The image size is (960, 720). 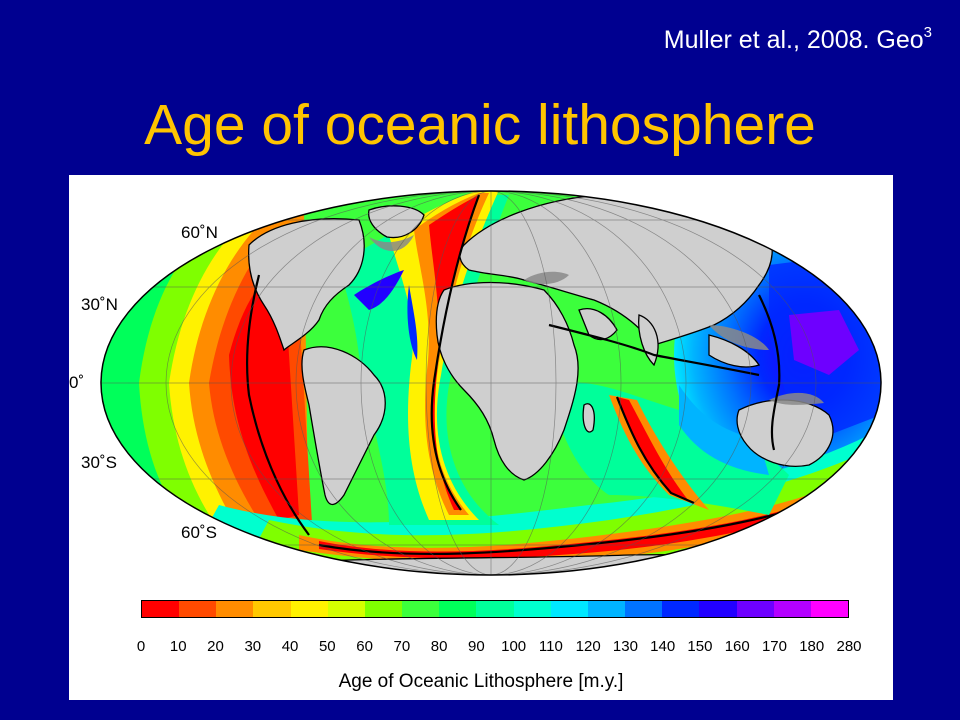 I want to click on colorbar-tick-label: 70, so click(x=402, y=646).